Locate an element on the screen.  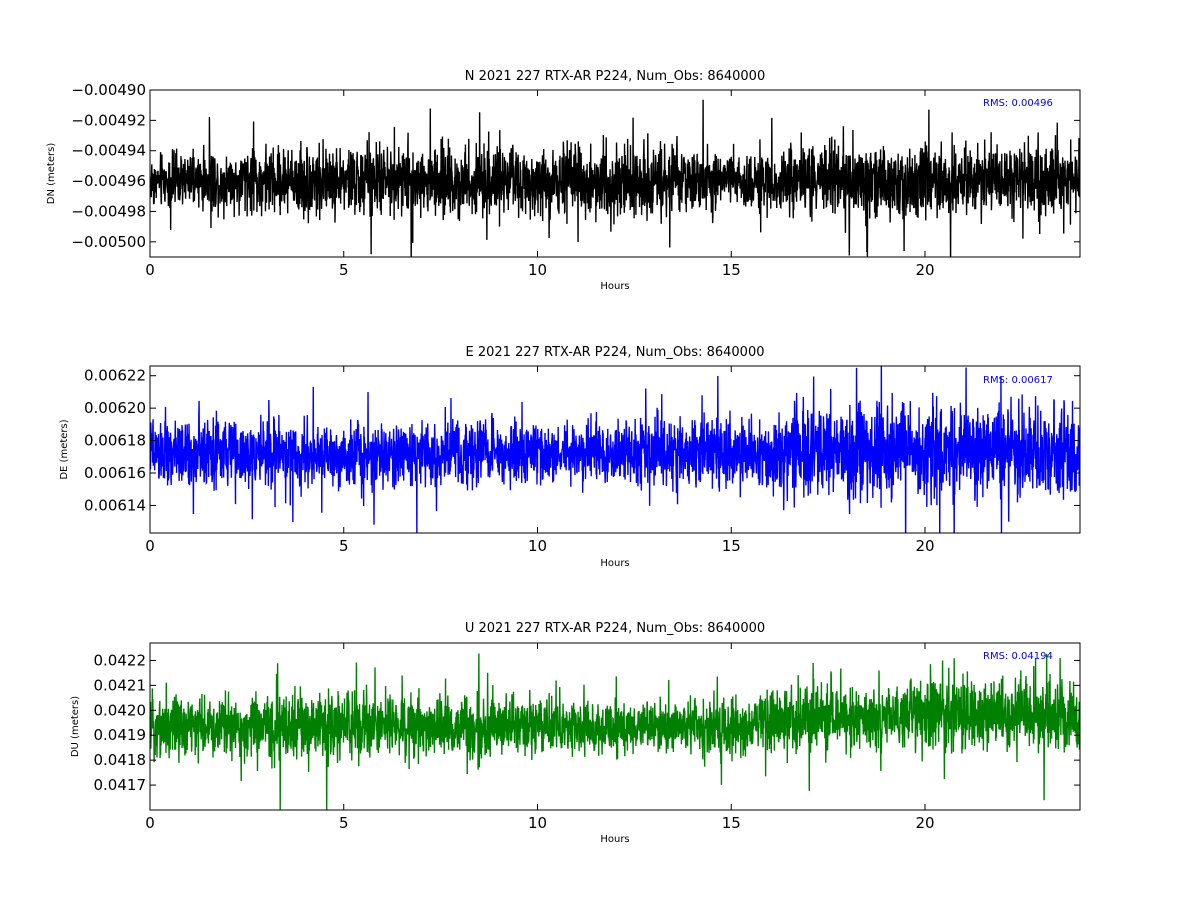
y-tick-label: 0.0419 is located at coordinates (120, 735).